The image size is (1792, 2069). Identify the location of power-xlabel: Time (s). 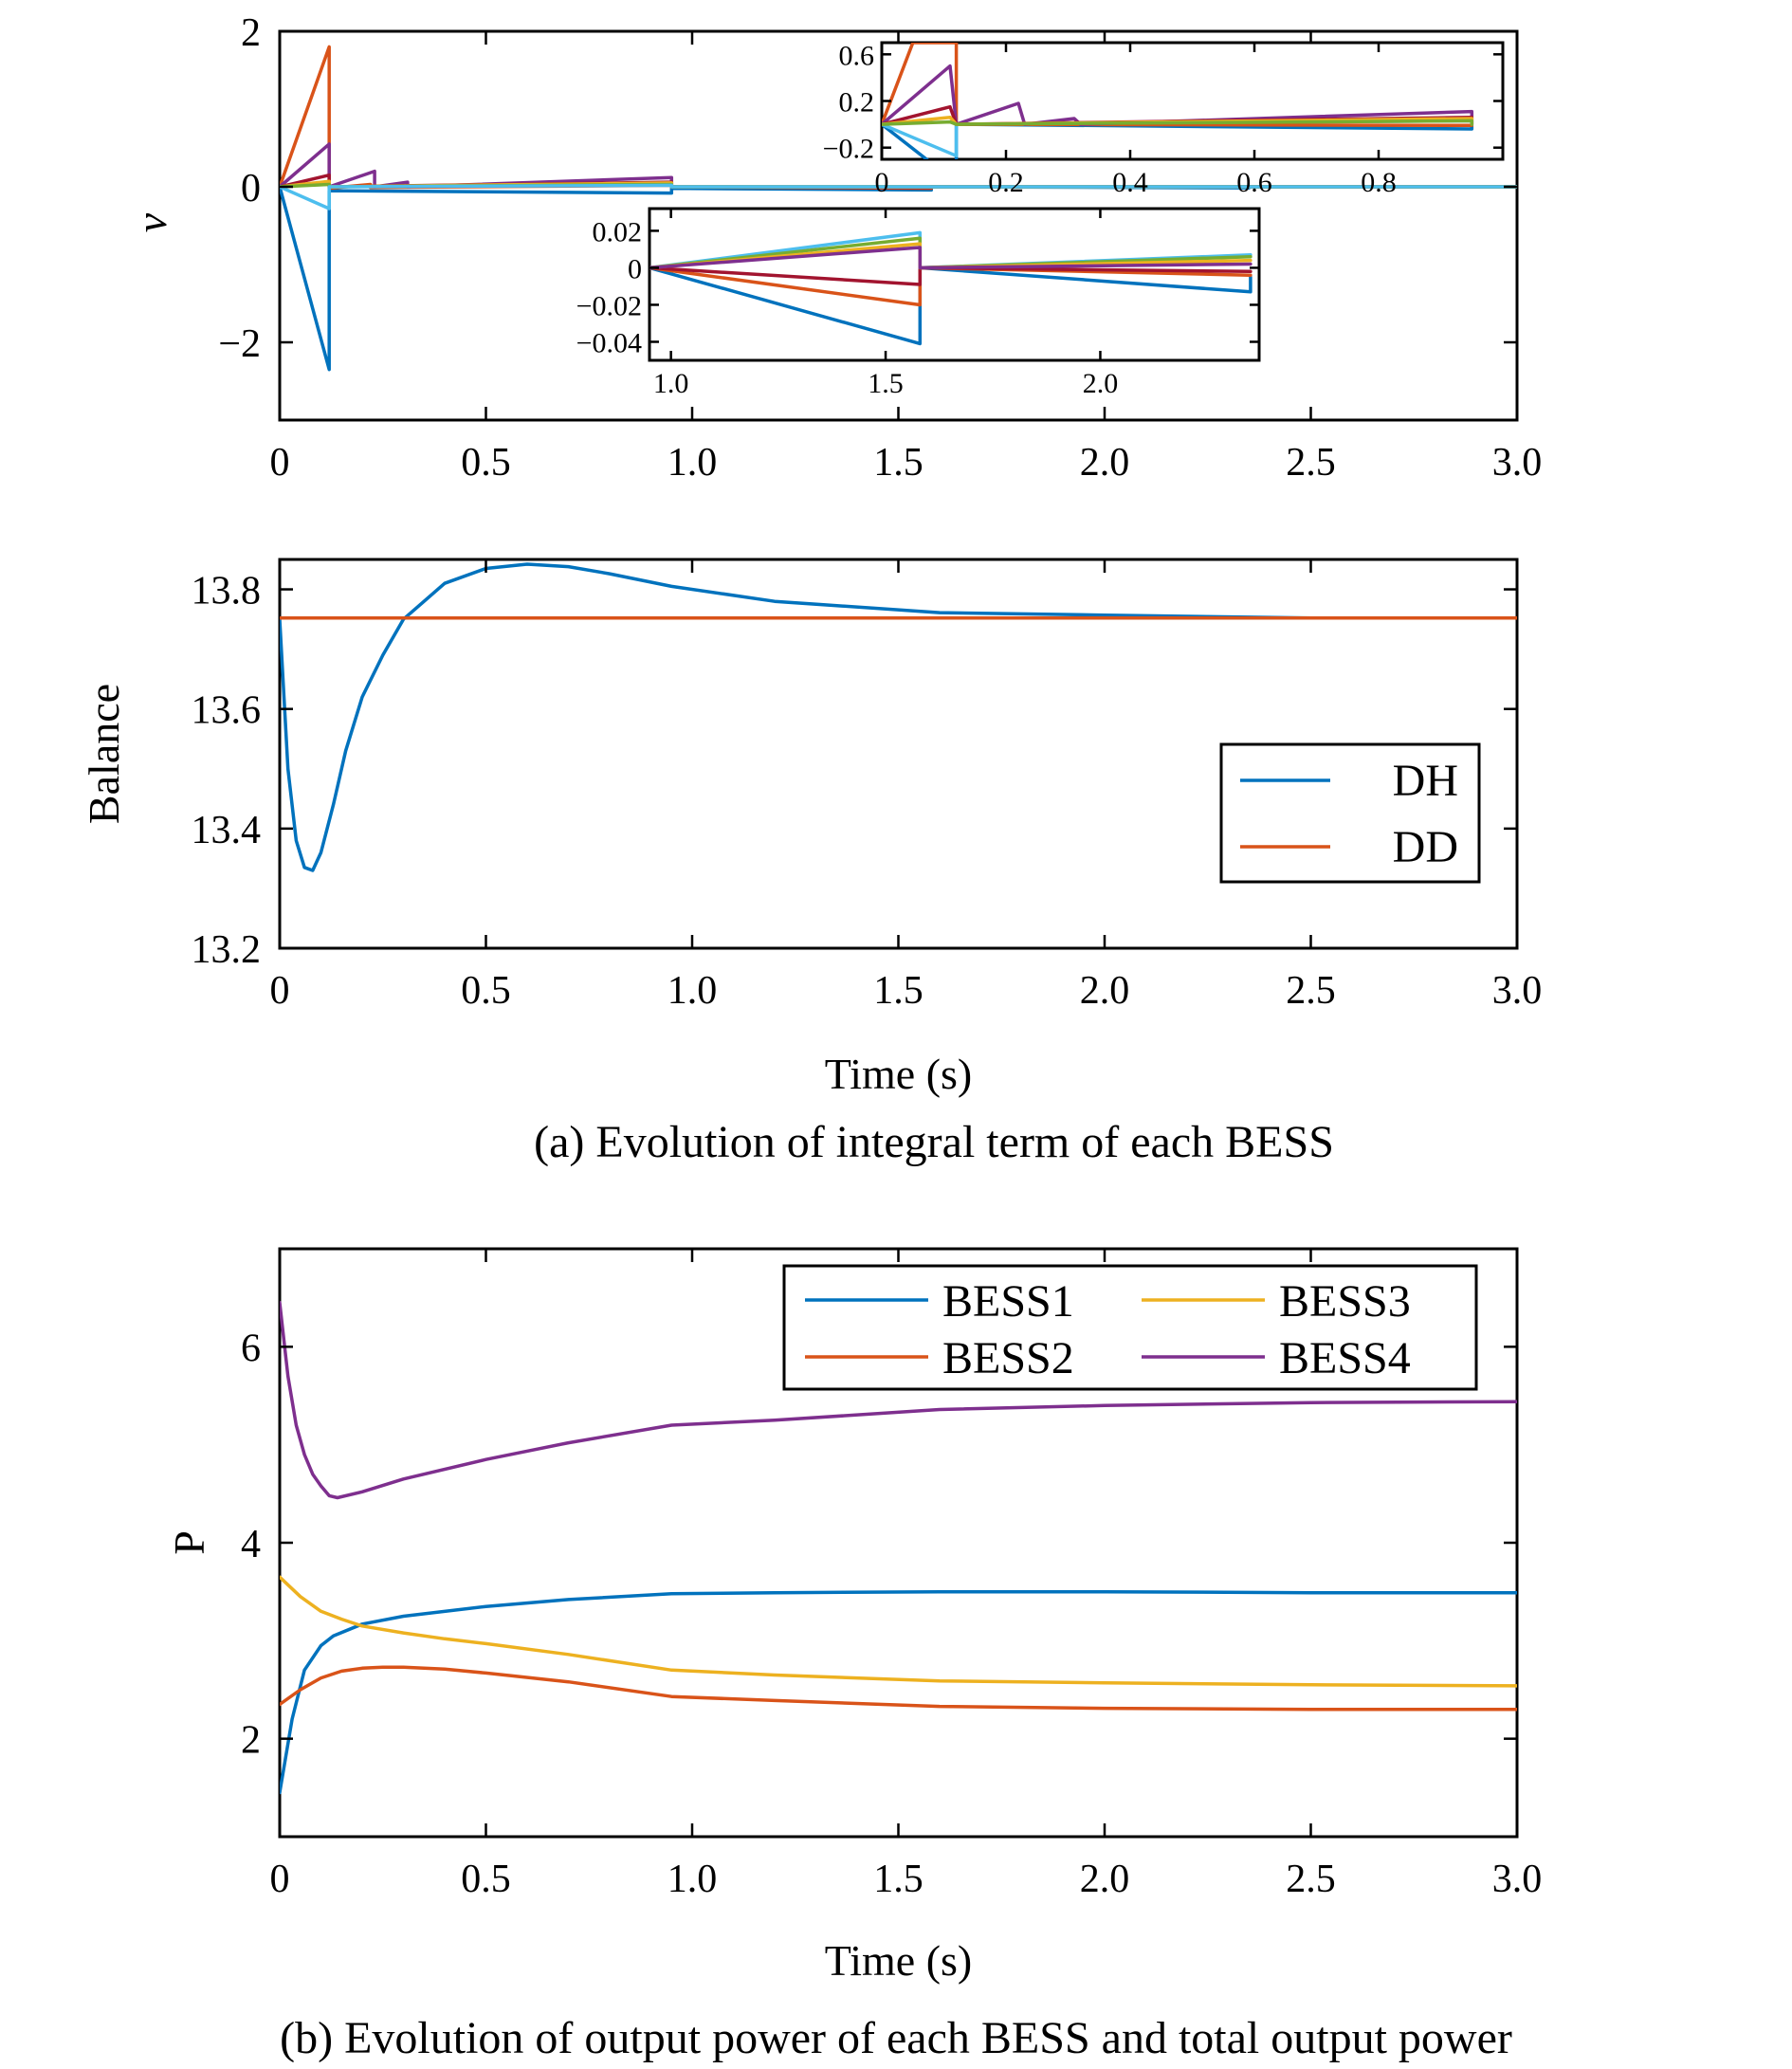
(899, 1960).